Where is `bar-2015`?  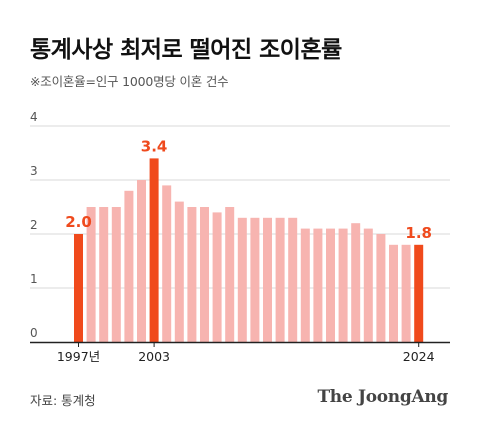 bar-2015 is located at coordinates (305, 285).